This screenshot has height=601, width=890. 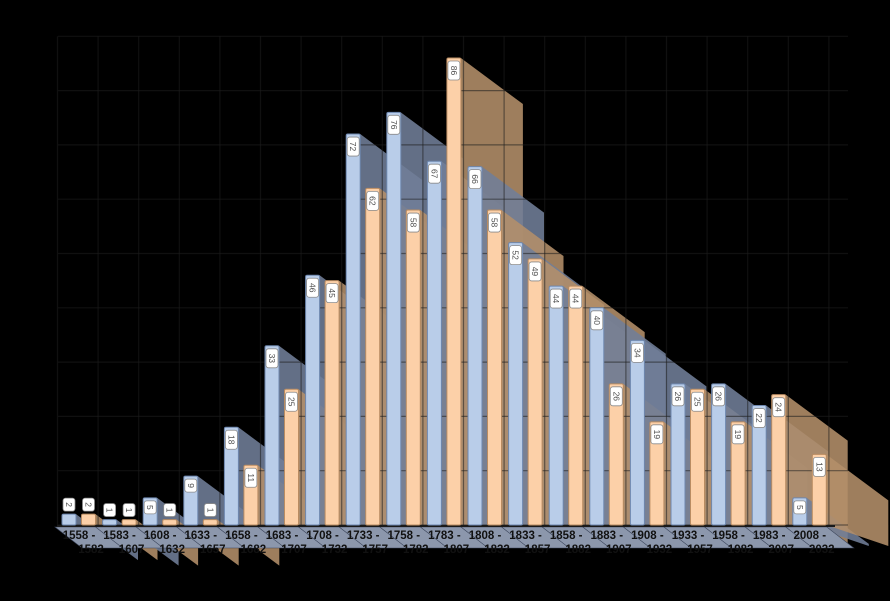 I want to click on x-axis-label-start: 1733 -, so click(x=363, y=536).